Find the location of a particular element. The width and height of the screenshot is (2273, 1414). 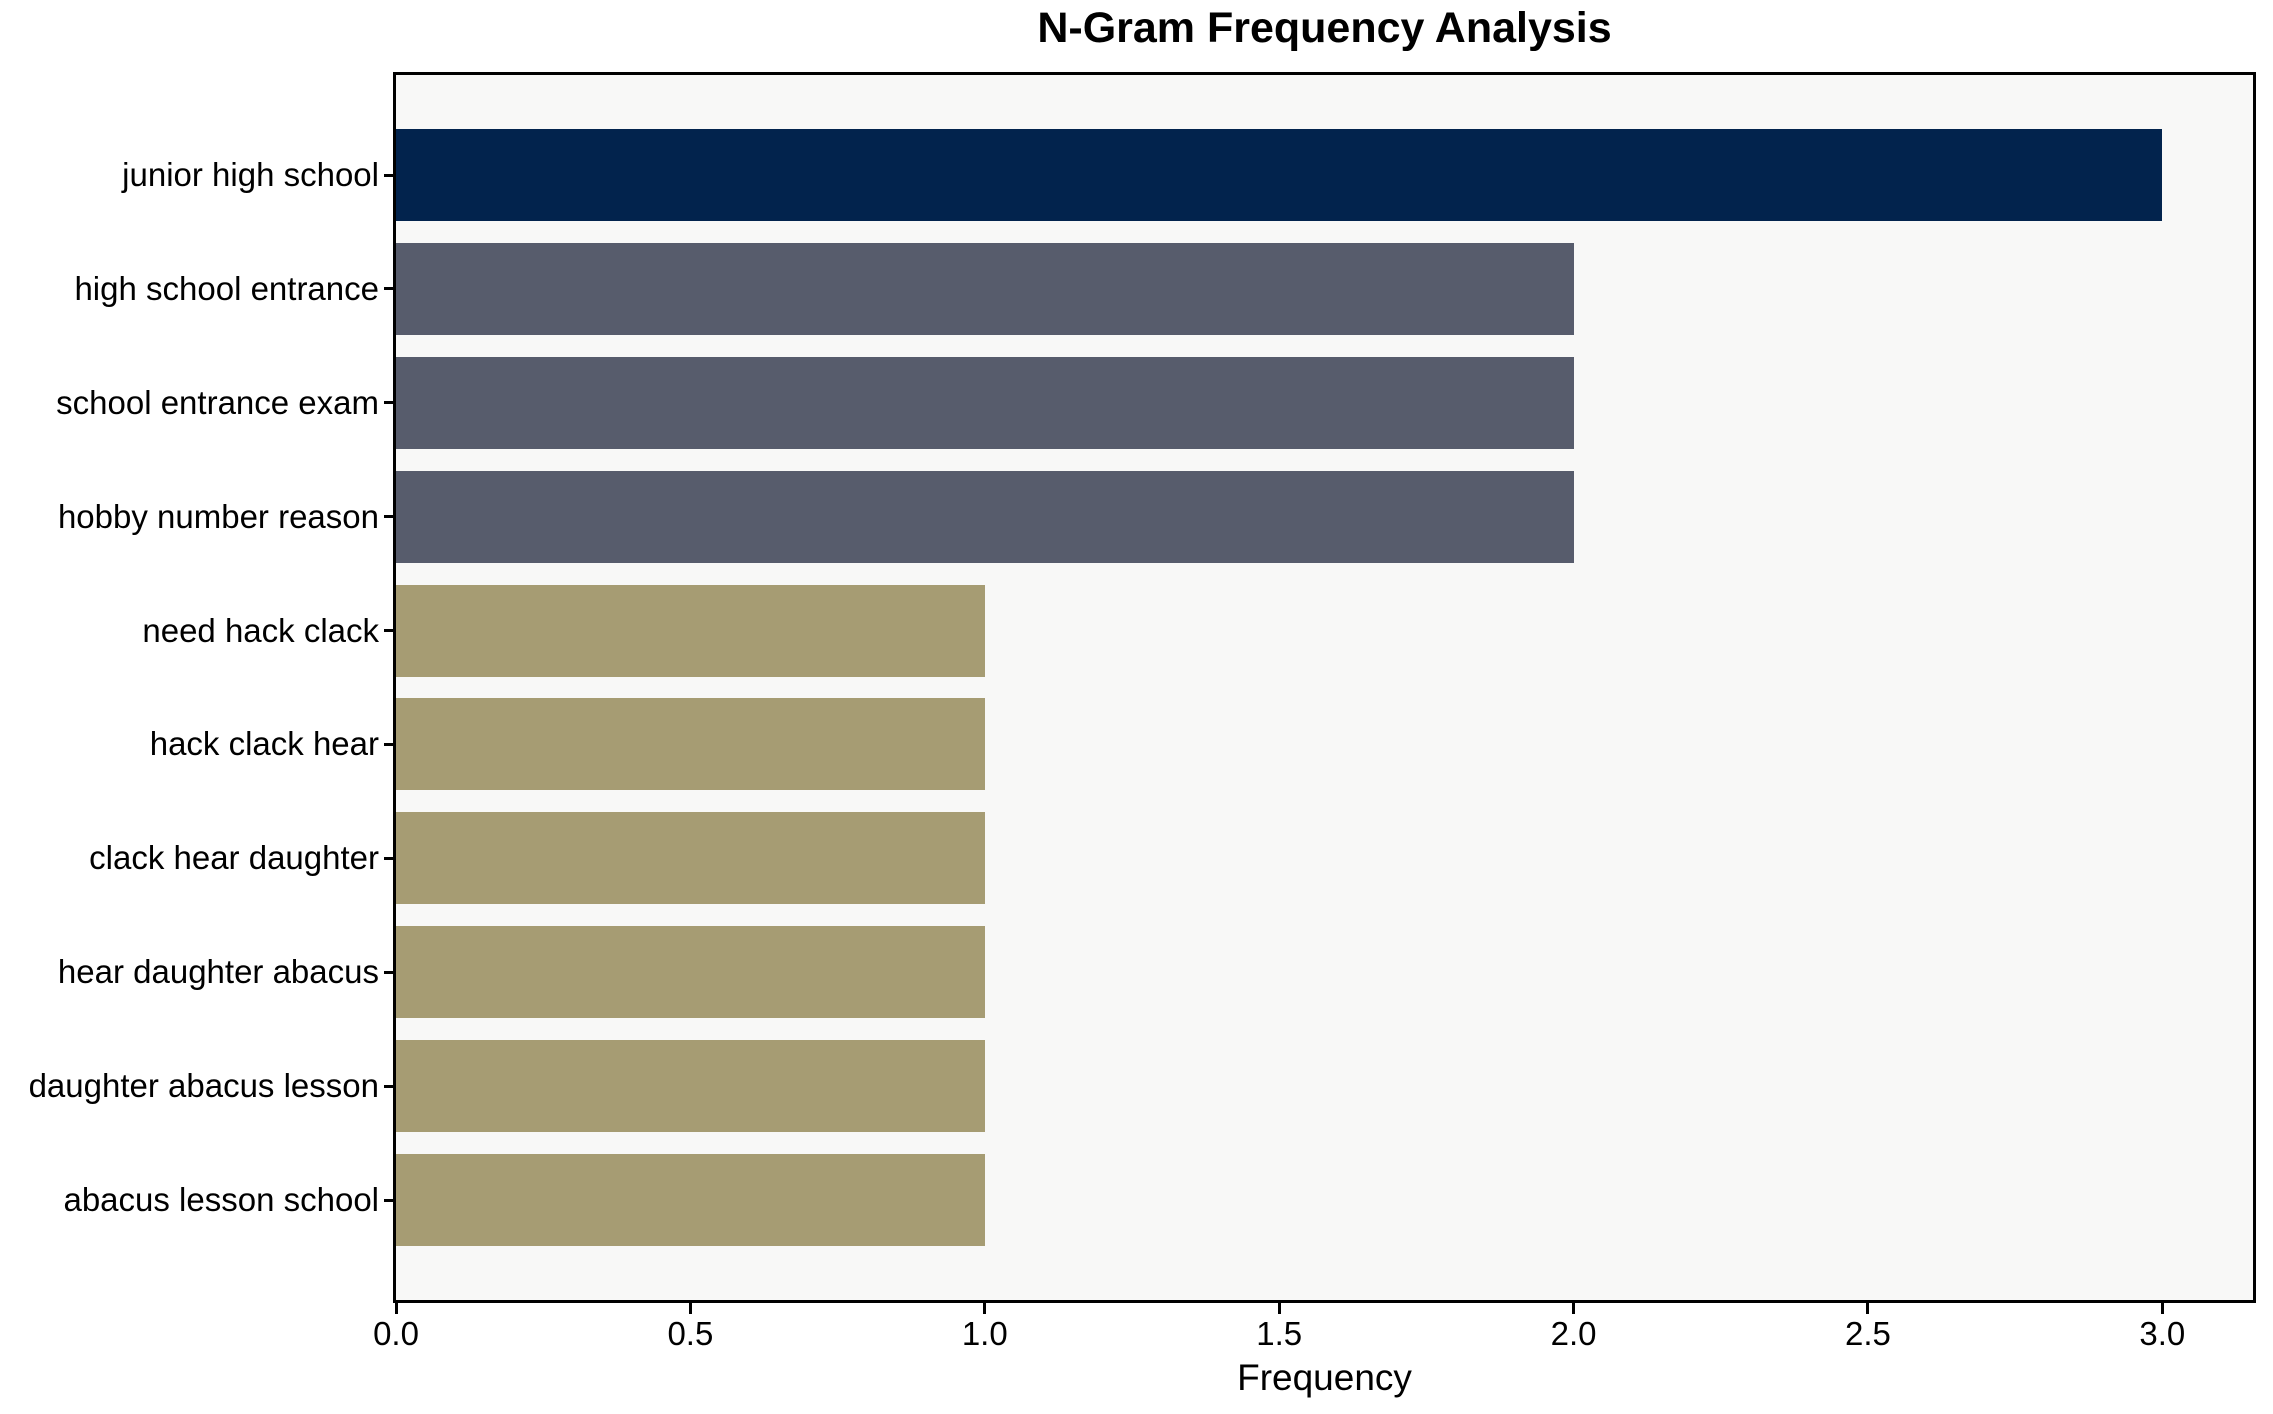

y-tick-label: school entrance exam is located at coordinates (217, 402).